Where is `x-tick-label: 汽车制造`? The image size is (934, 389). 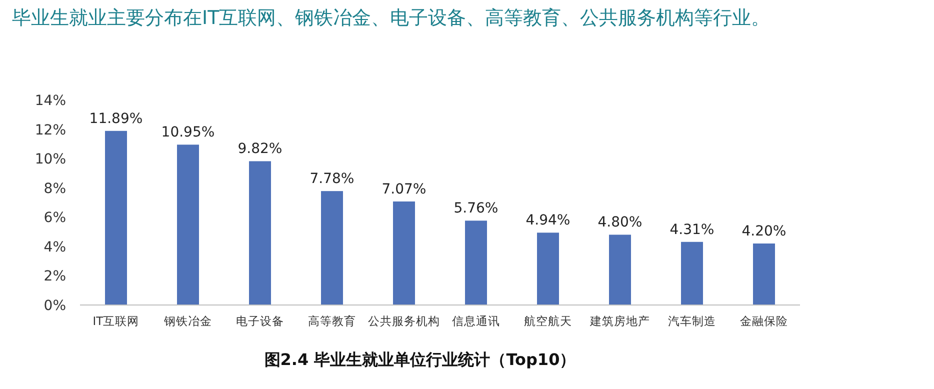 x-tick-label: 汽车制造 is located at coordinates (692, 321).